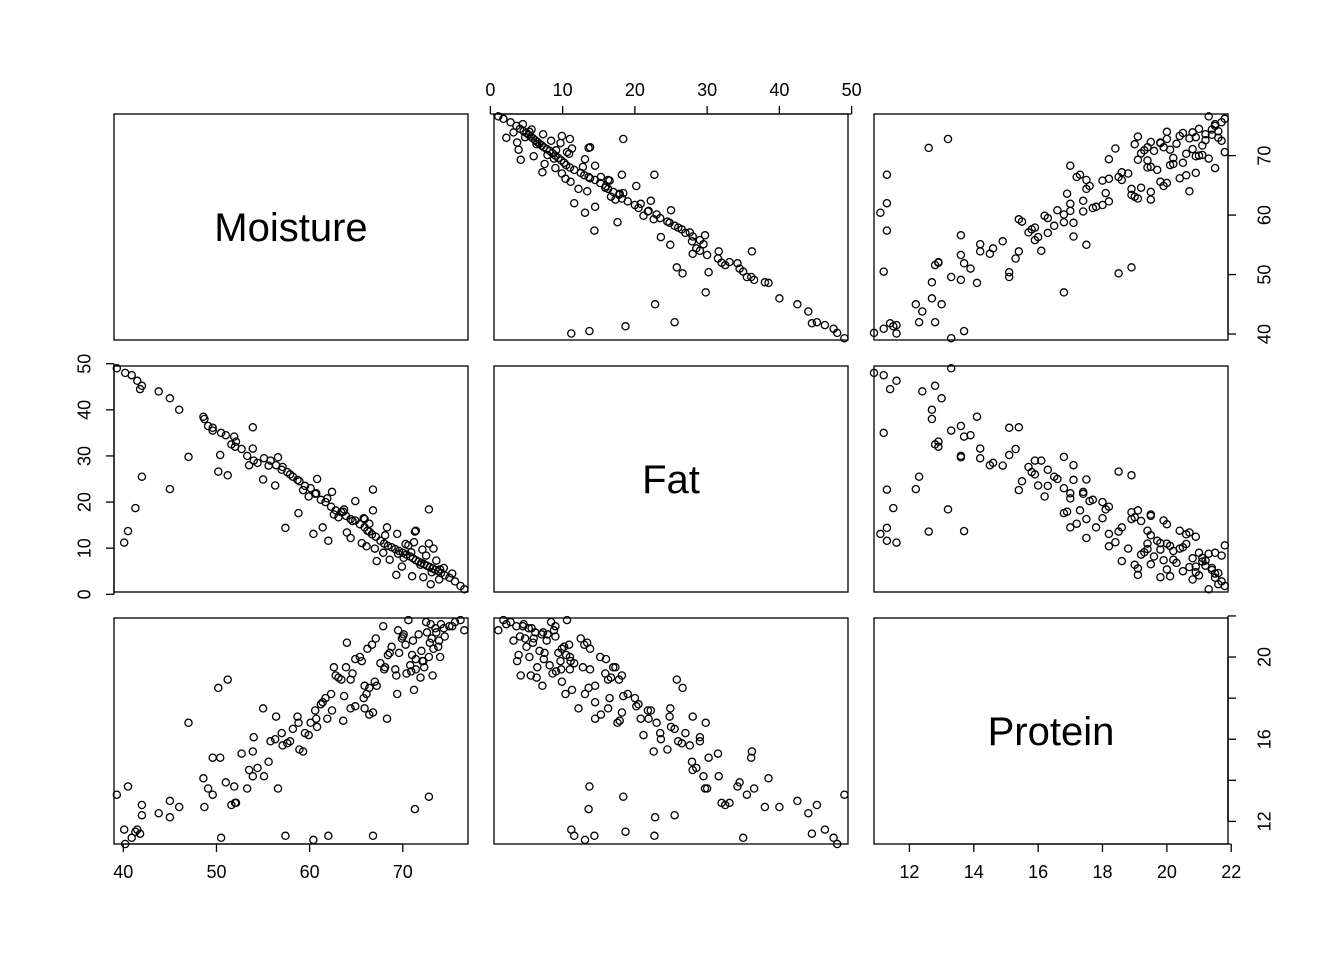  What do you see at coordinates (123, 872) in the screenshot?
I see `tick-label: 40` at bounding box center [123, 872].